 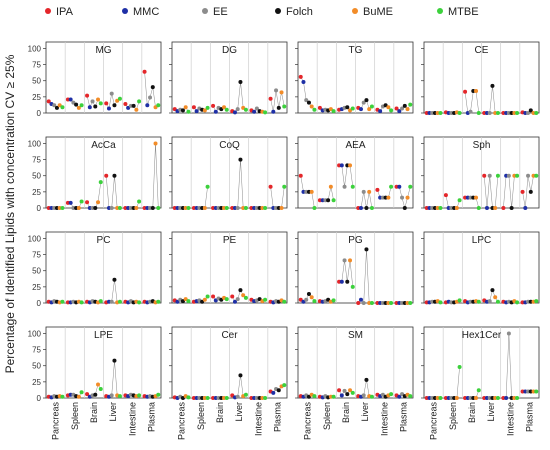 I want to click on y-tick-label: 50, so click(x=36, y=81).